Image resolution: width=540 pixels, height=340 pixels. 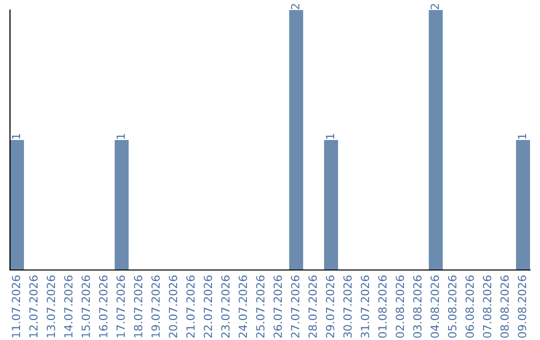 I want to click on x-tick-label: 03.08.2026, so click(x=417, y=307).